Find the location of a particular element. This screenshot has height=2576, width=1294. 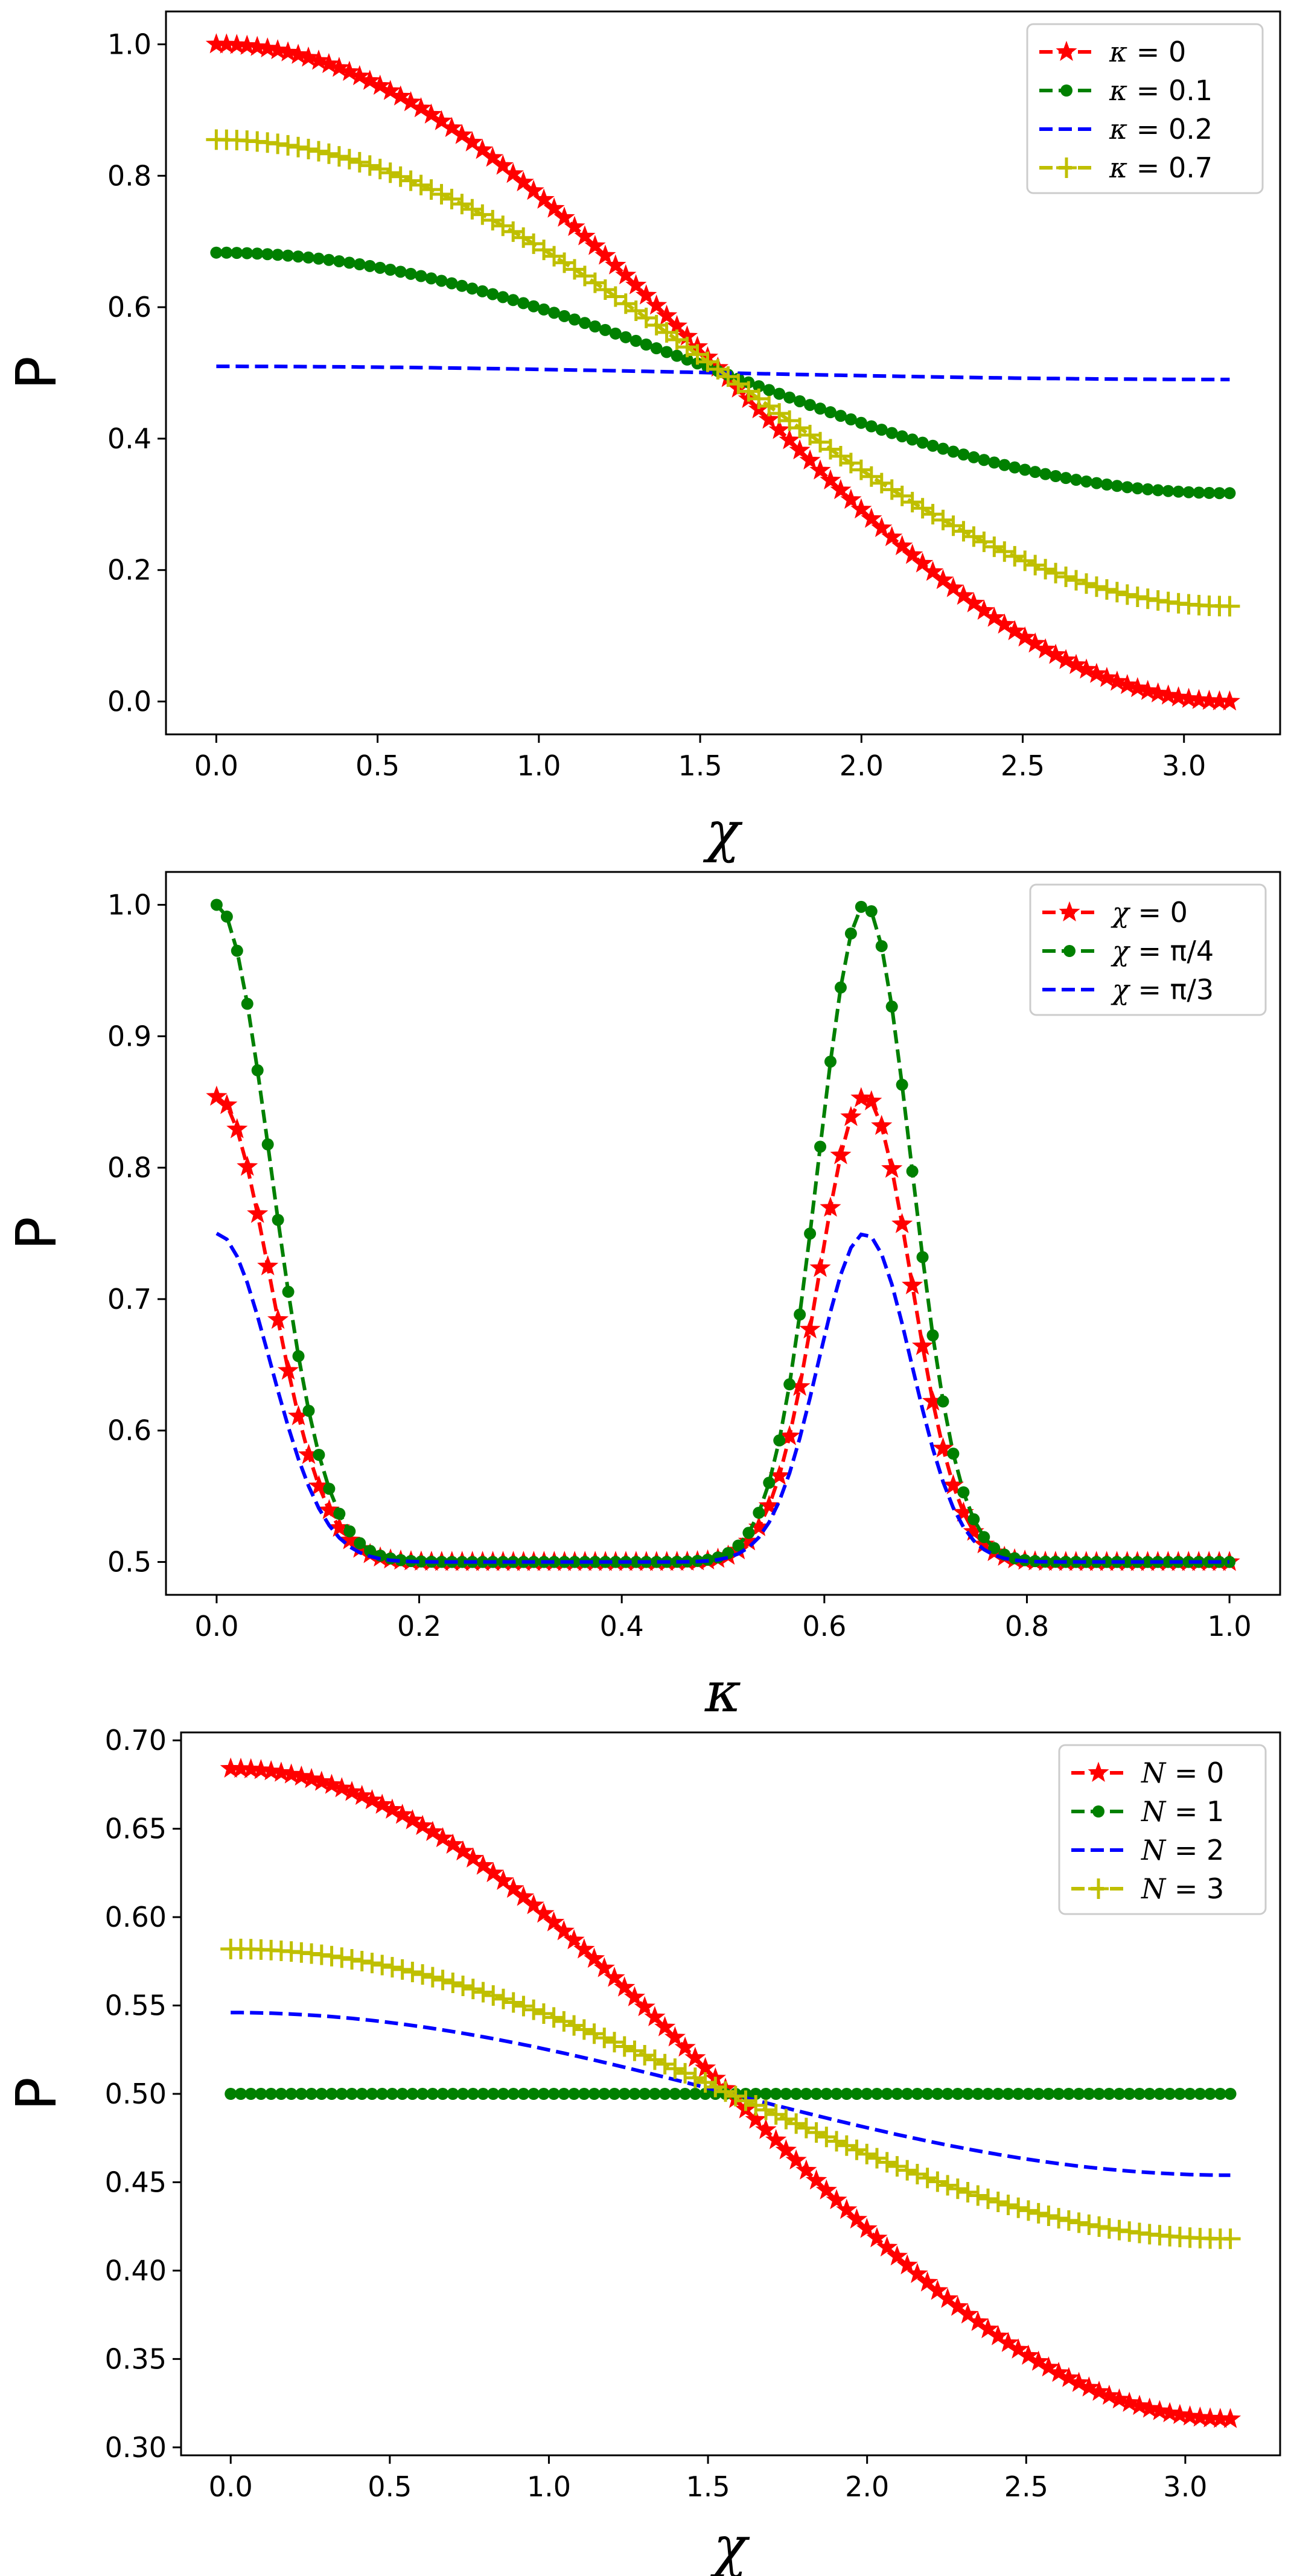

series-line is located at coordinates (722, 1329).